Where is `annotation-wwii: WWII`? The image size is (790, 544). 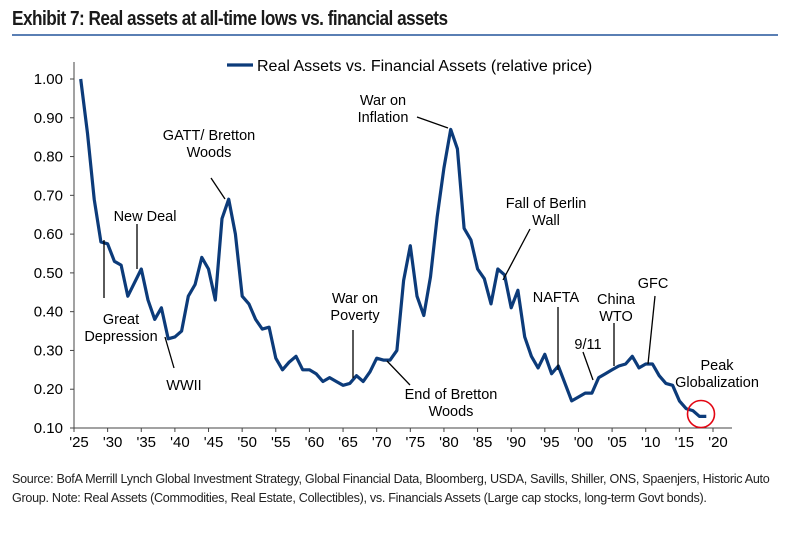
annotation-wwii: WWII is located at coordinates (183, 386).